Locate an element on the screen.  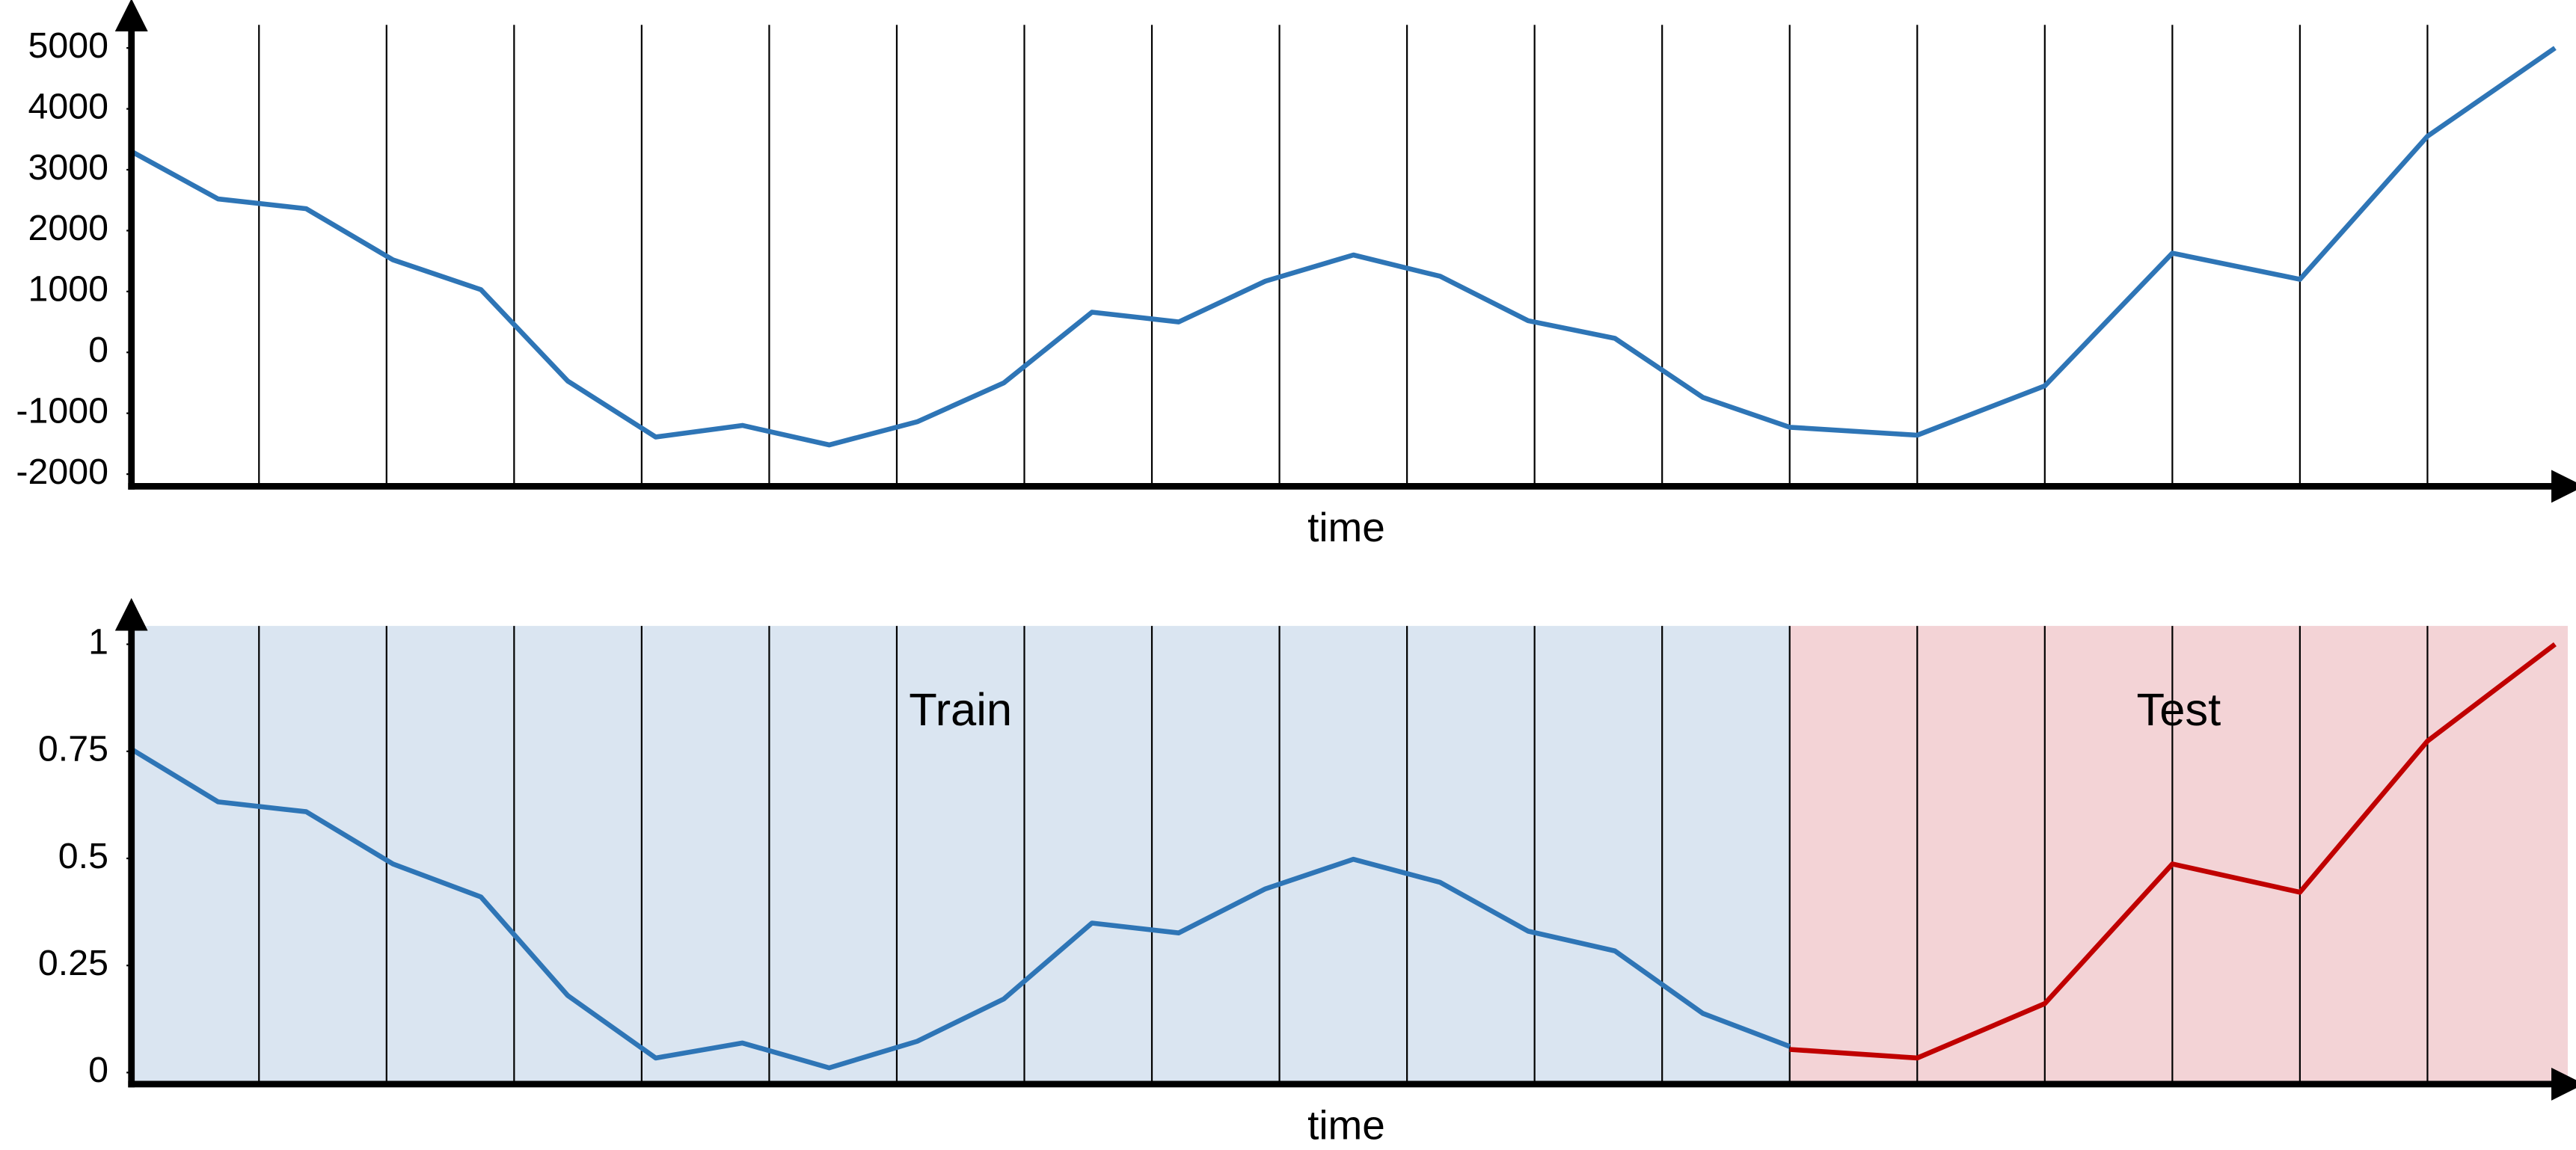
y-tick-label: -1000 is located at coordinates (62, 410).